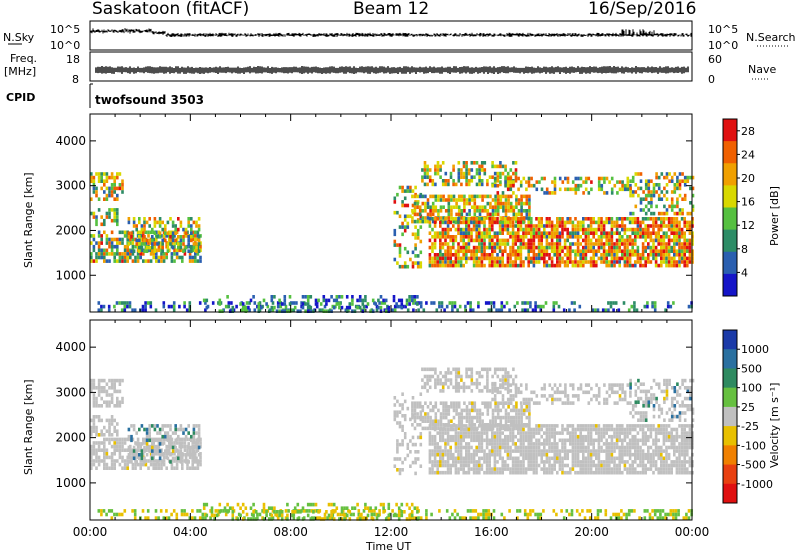  I want to click on power-colorbar-frame, so click(730, 207).